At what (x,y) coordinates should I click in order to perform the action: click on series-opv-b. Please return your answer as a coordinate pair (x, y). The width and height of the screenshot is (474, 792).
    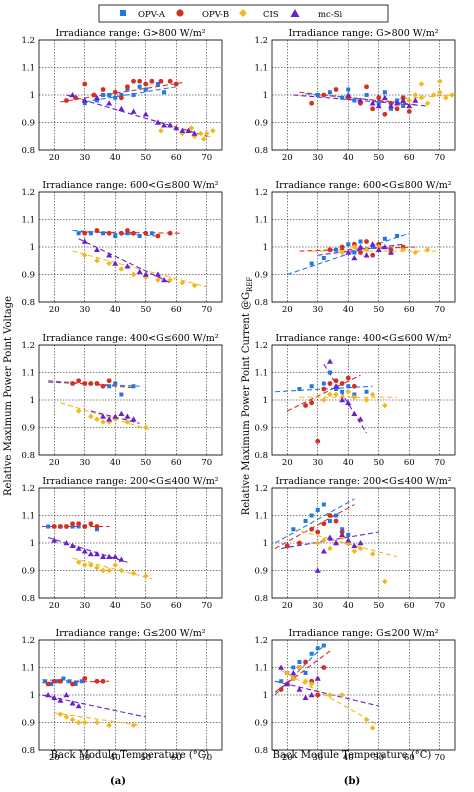
    Looking at the image, I should click on (75, 525).